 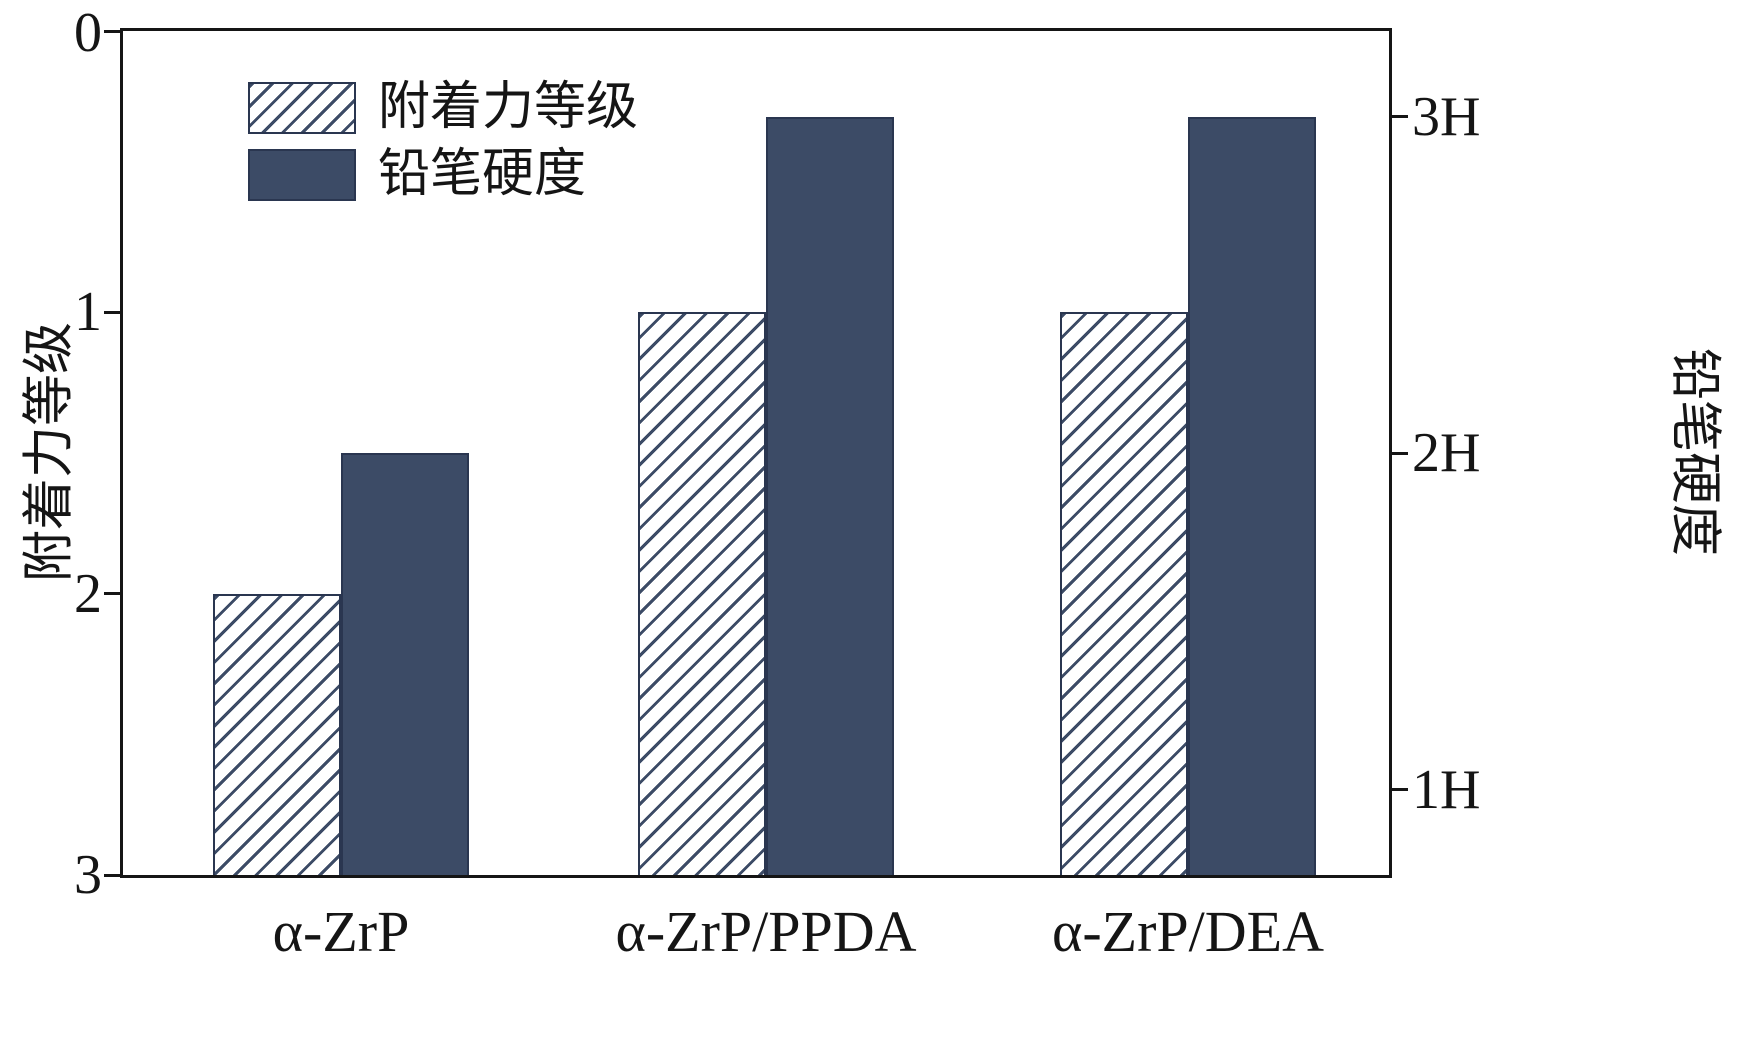 I want to click on legend-label-adhesion: 附着力等级, so click(x=508, y=107).